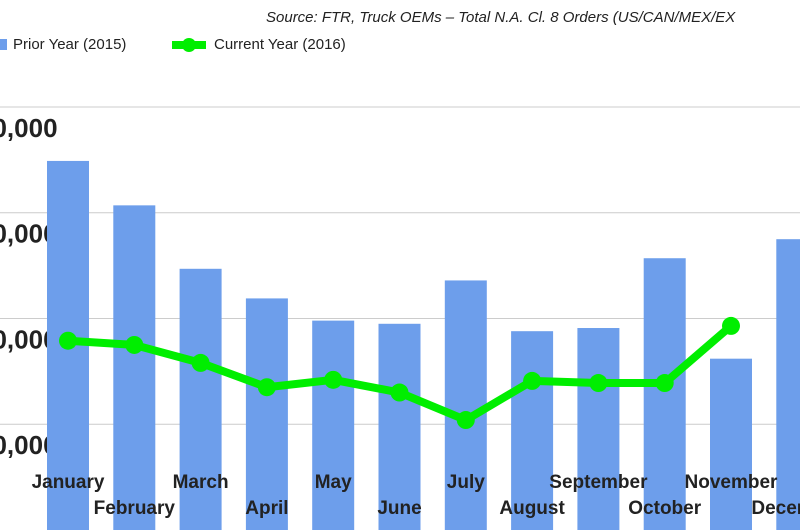 This screenshot has height=532, width=800. Describe the element at coordinates (29, 128) in the screenshot. I see `y-tick-label: 40,000` at that location.